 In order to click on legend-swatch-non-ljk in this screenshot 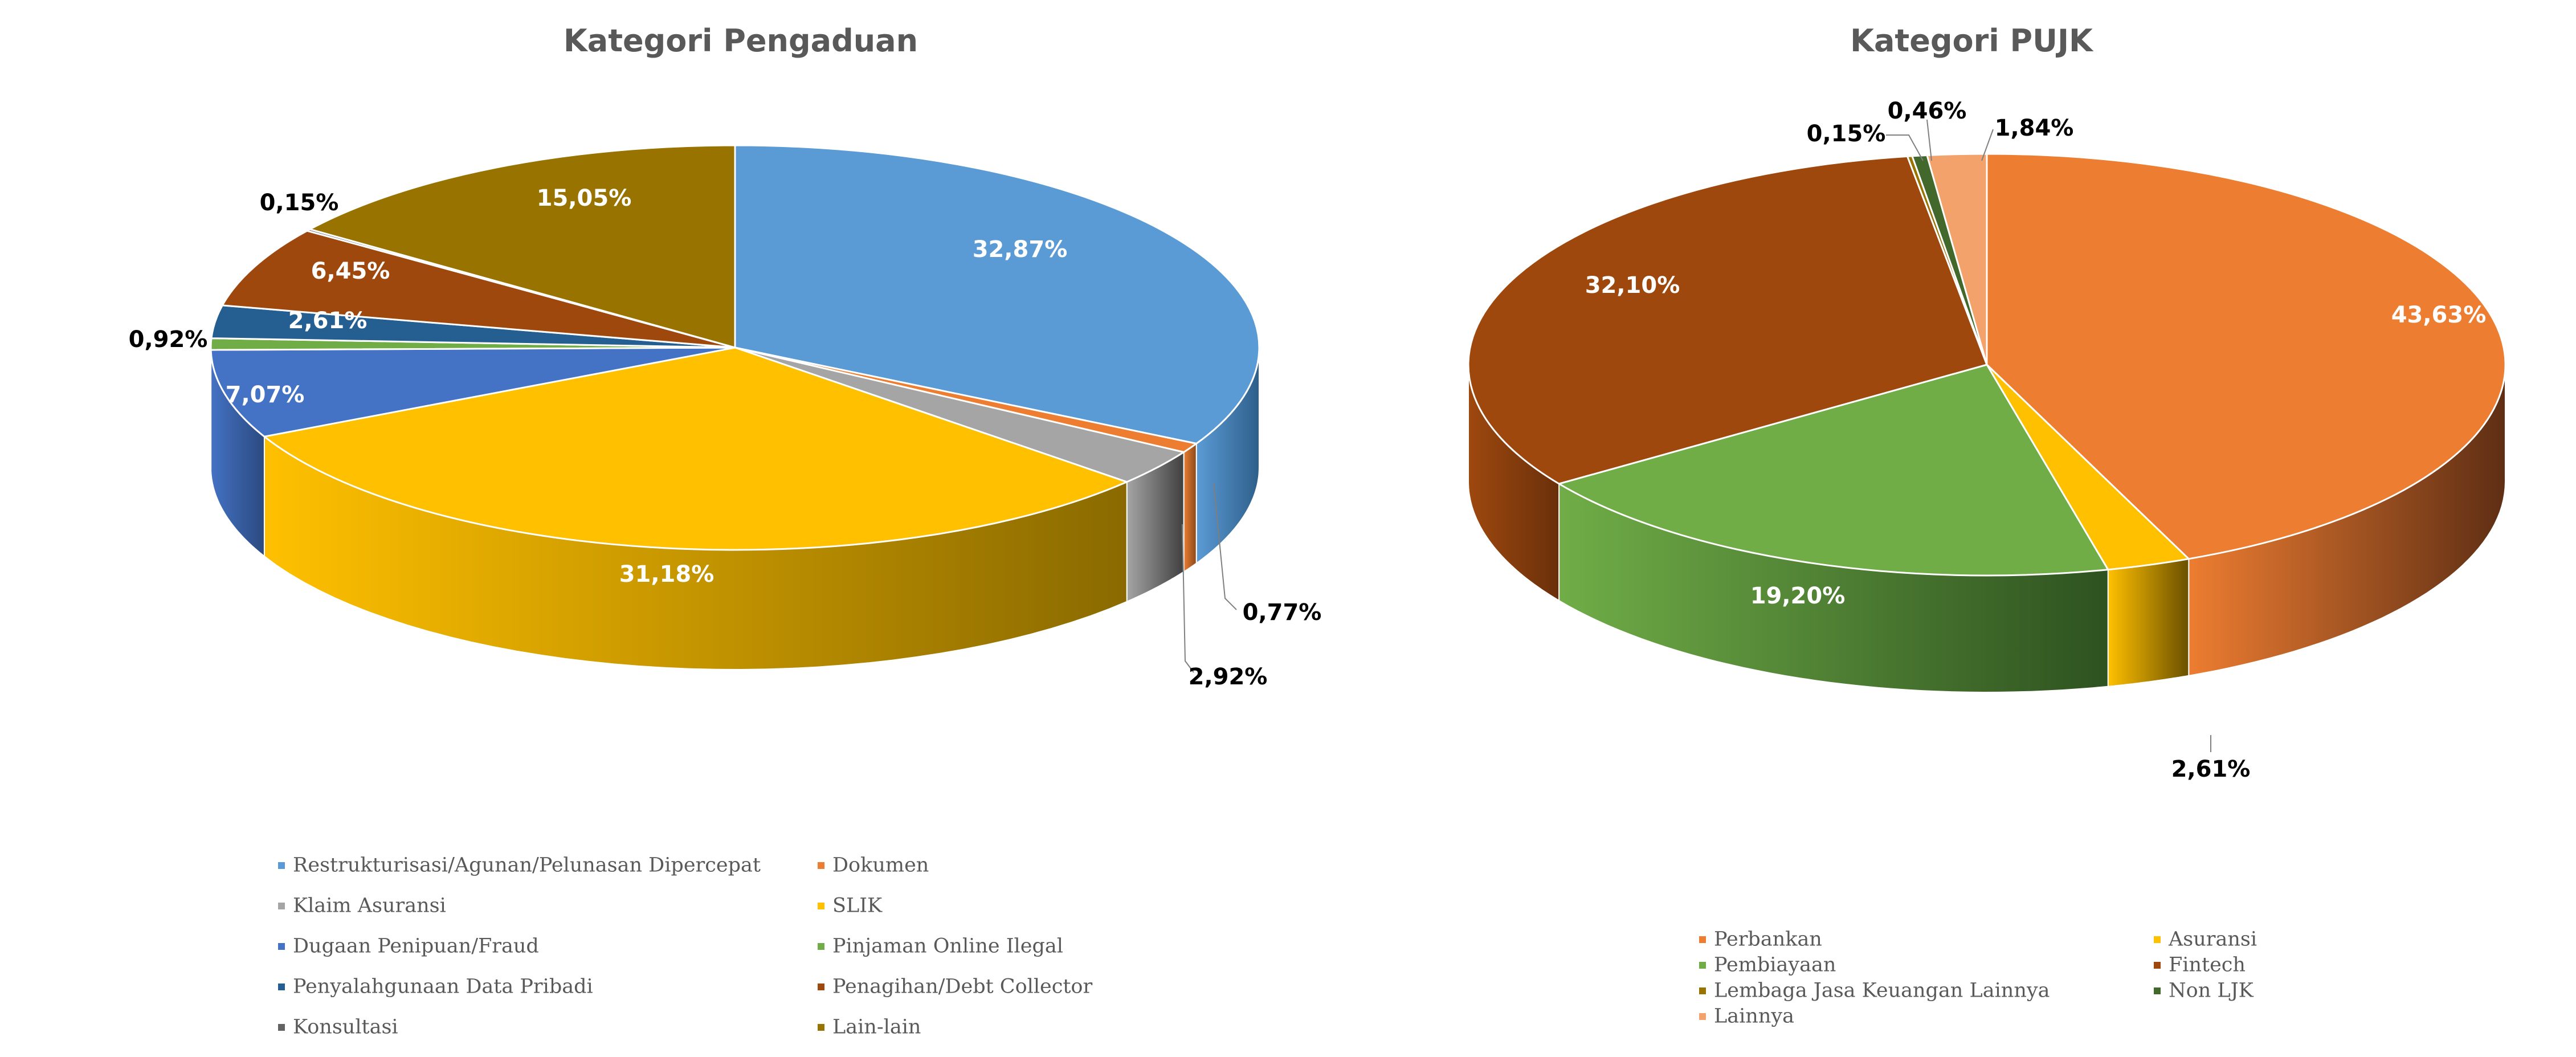, I will do `click(2157, 990)`.